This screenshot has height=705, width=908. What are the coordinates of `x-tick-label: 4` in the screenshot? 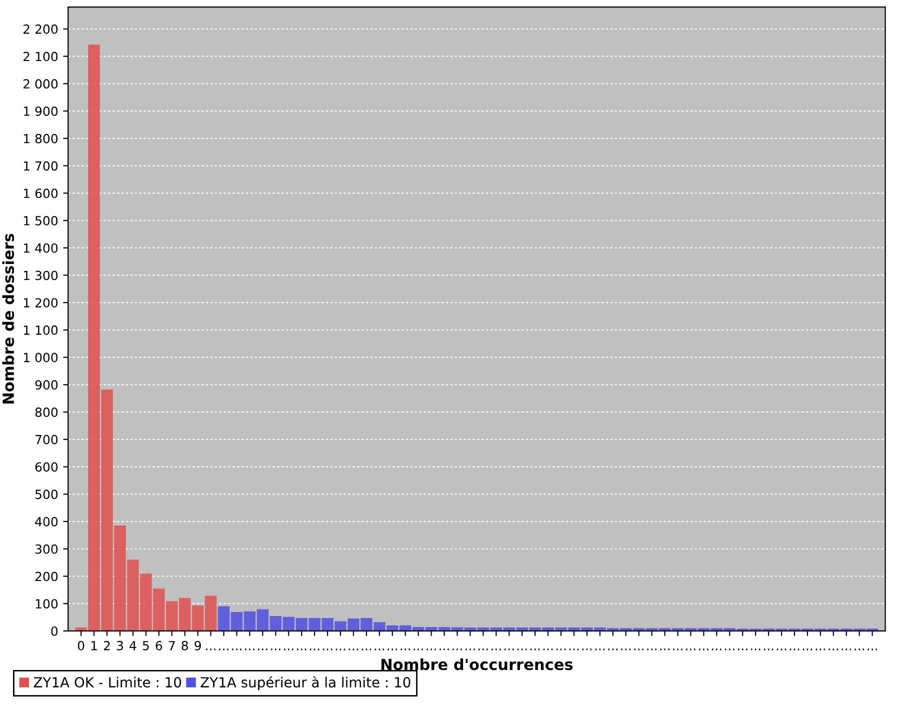 It's located at (133, 645).